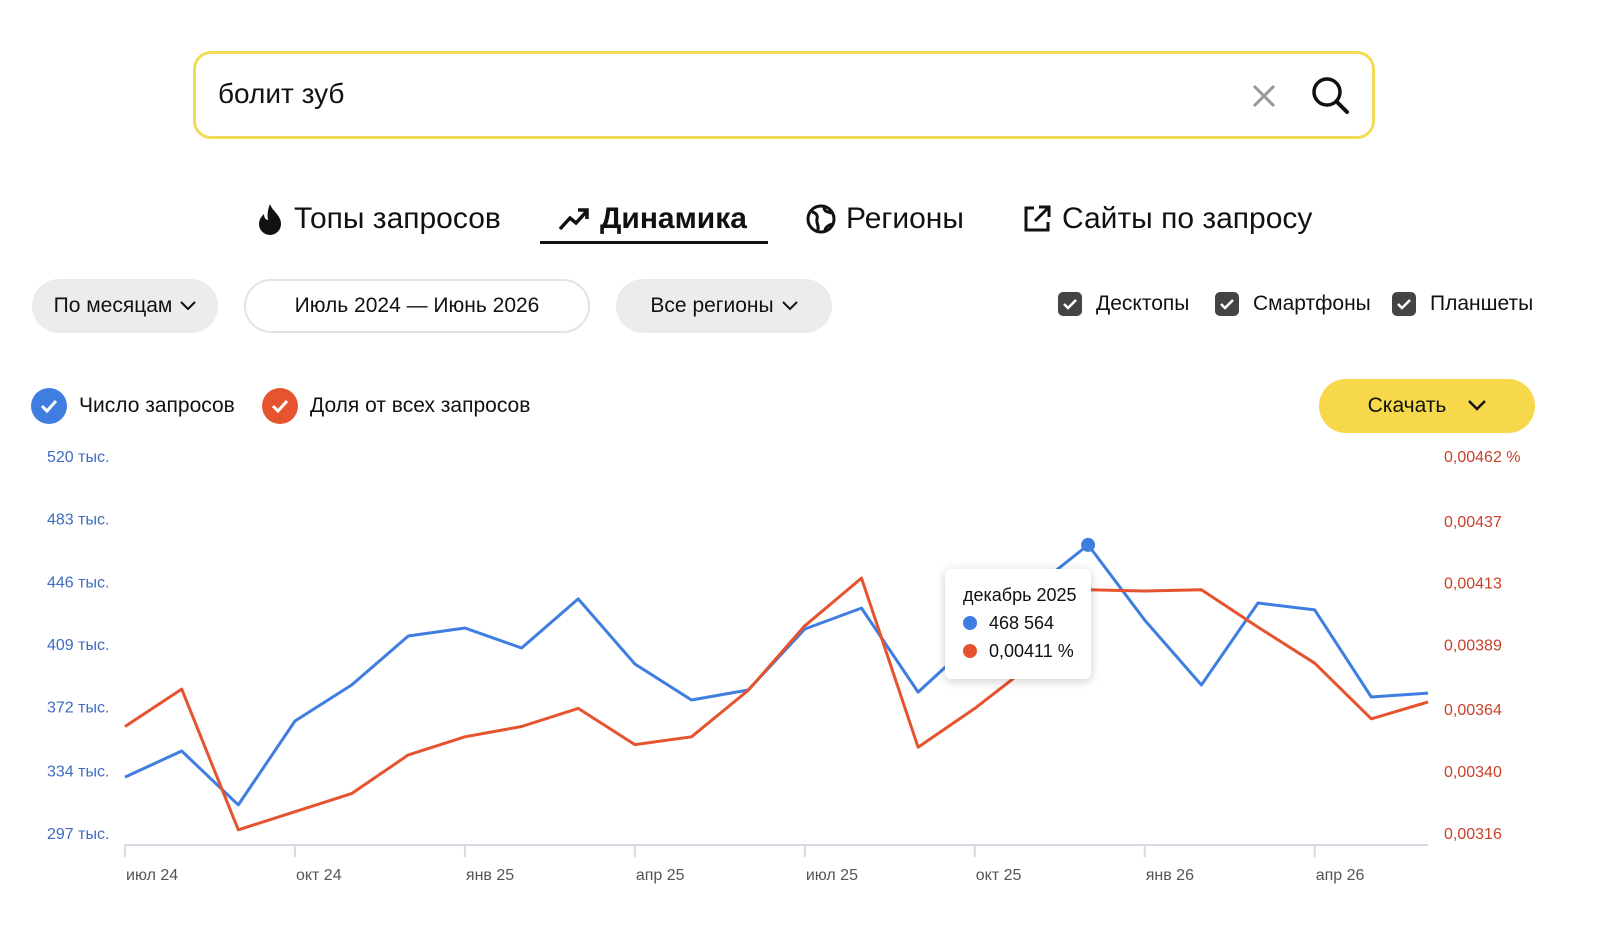 This screenshot has width=1600, height=937. I want to click on tab-underline, so click(654, 242).